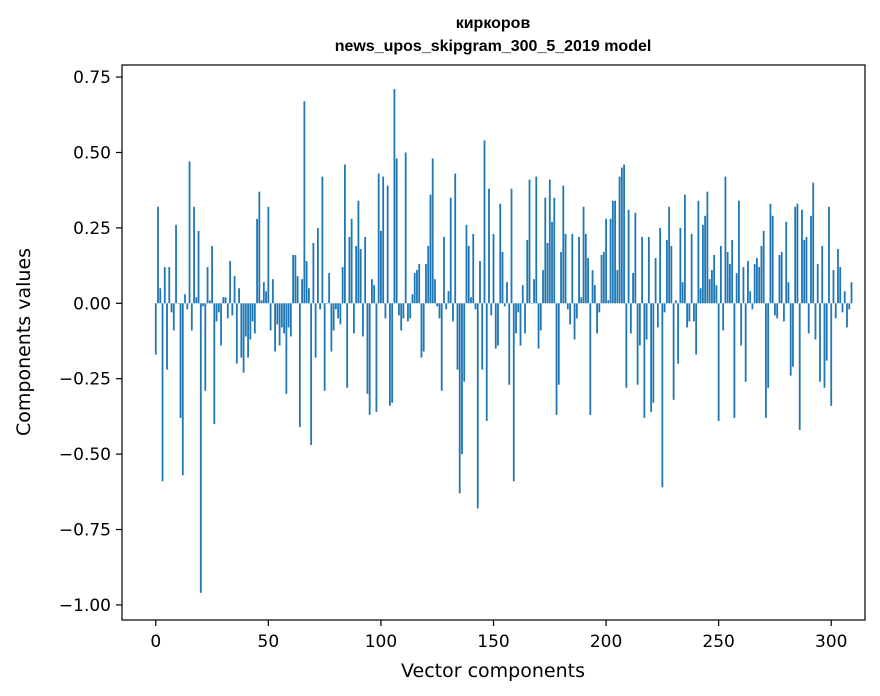 This screenshot has width=880, height=696. What do you see at coordinates (381, 642) in the screenshot?
I see `x-tick-label: 100` at bounding box center [381, 642].